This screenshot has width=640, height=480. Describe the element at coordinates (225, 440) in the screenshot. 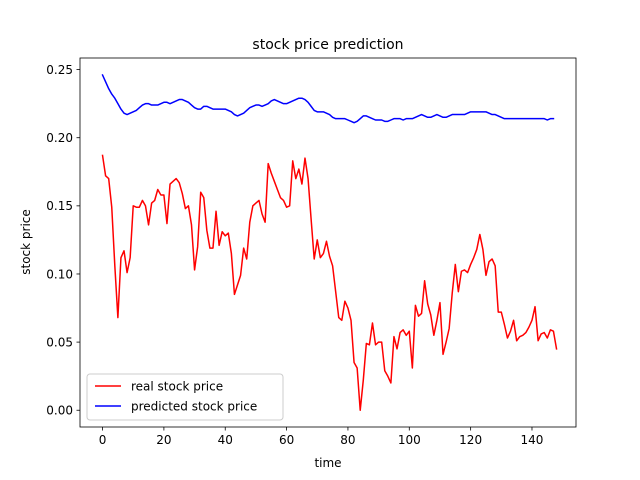

I see `x-tick-label: 40` at that location.